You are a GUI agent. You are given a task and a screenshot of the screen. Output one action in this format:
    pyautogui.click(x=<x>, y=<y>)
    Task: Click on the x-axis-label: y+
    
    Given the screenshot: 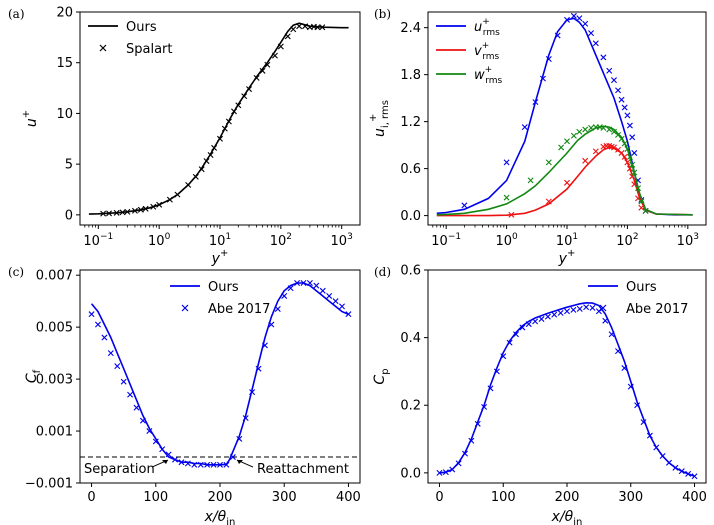 What is the action you would take?
    pyautogui.click(x=567, y=257)
    